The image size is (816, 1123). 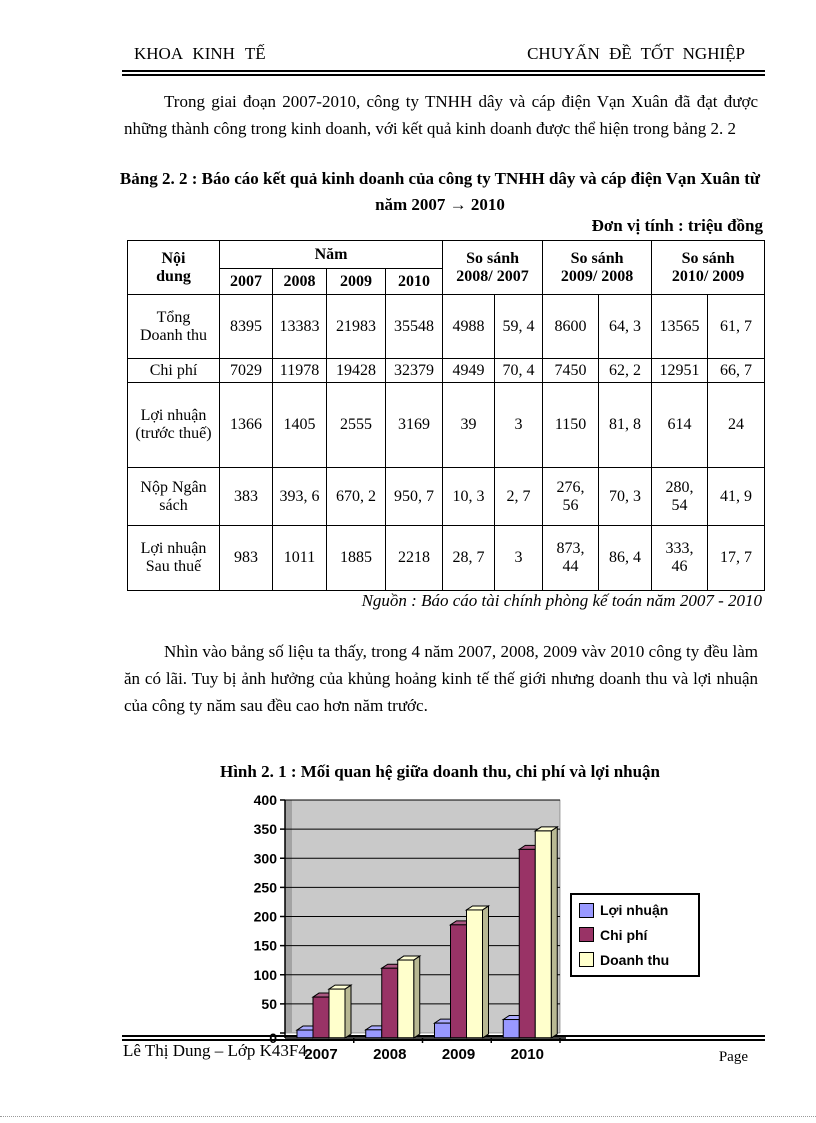 What do you see at coordinates (469, 370) in the screenshot?
I see `table-cell: 4949` at bounding box center [469, 370].